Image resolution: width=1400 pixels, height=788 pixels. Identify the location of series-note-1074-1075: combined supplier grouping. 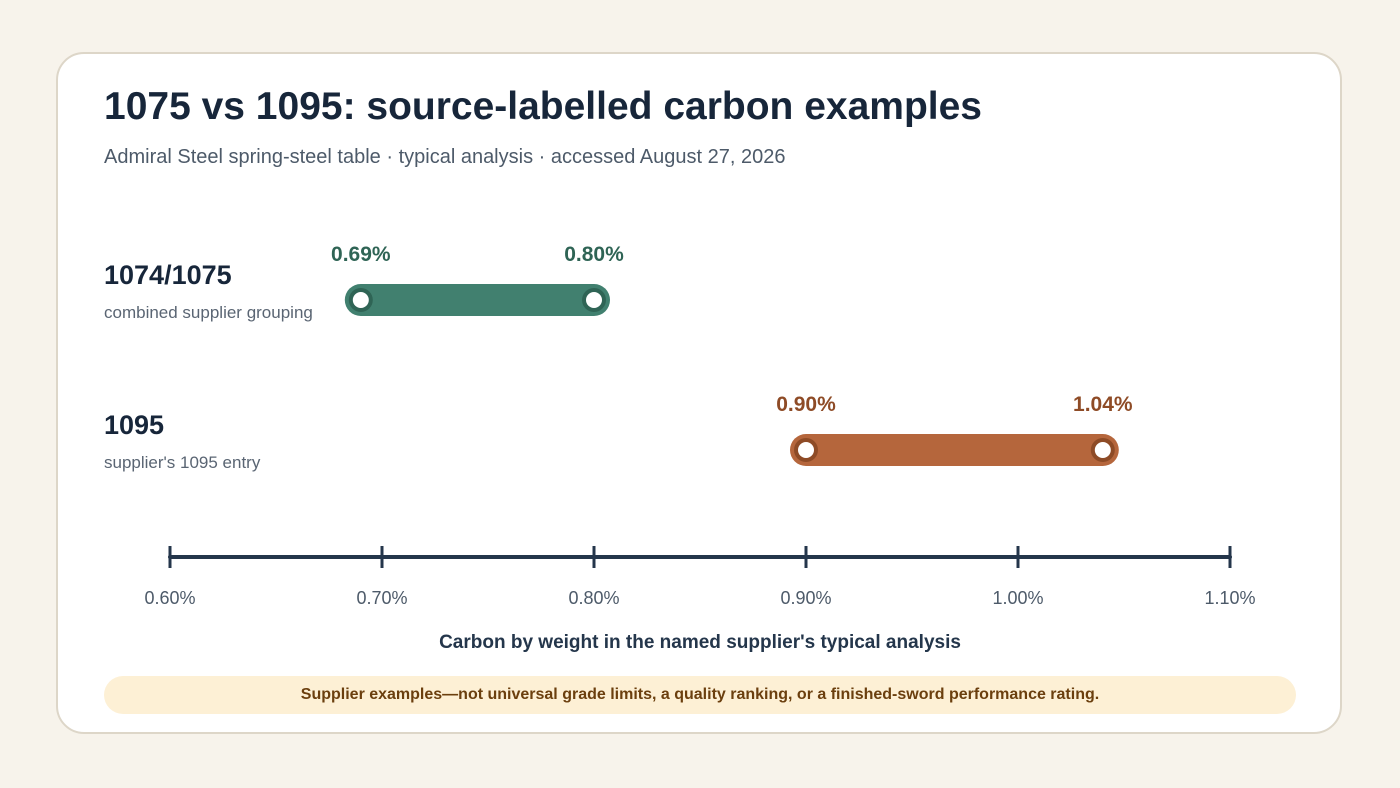
(208, 312).